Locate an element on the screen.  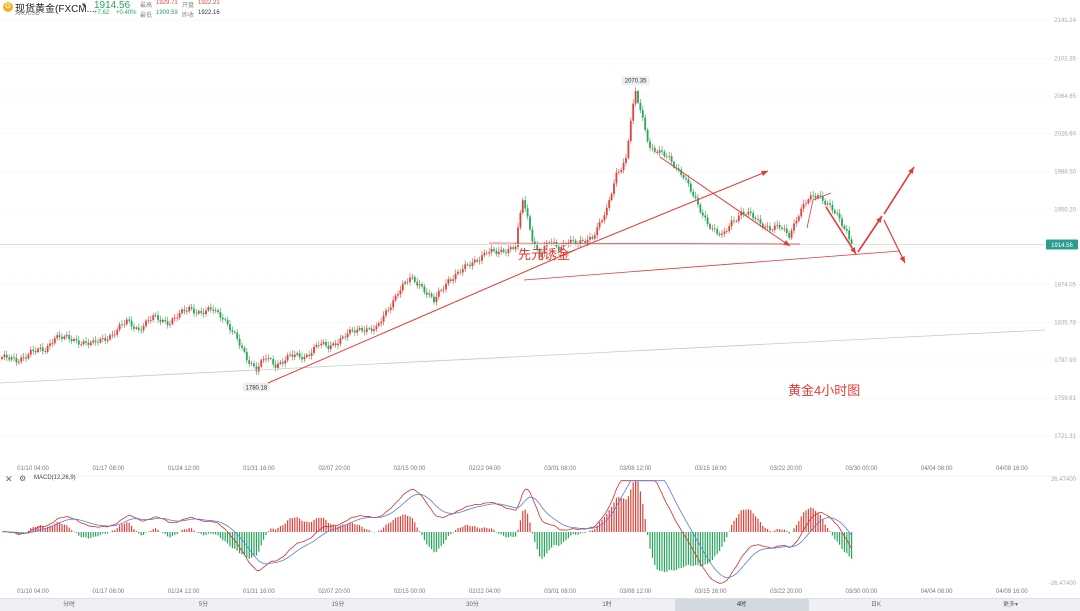
close-icon: ✕ is located at coordinates (9, 479).